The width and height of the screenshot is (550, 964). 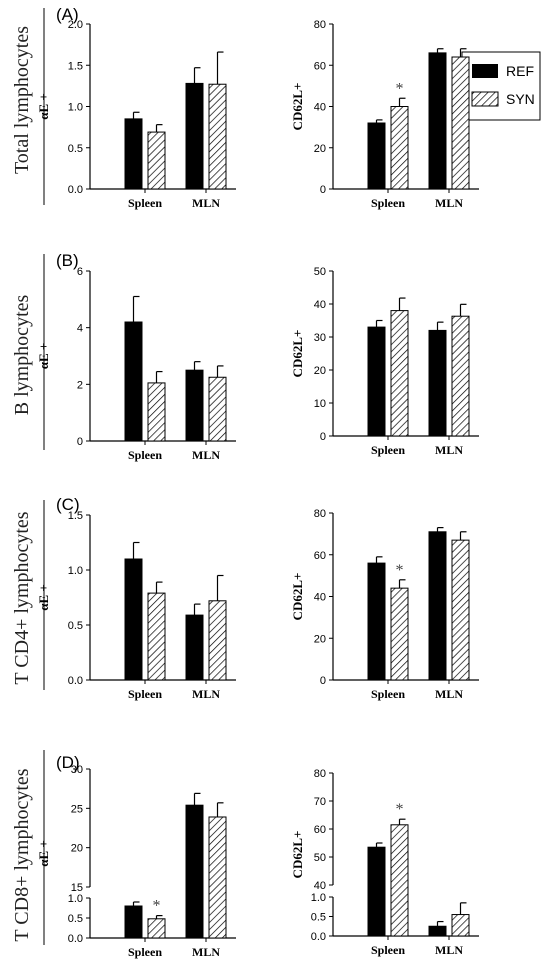 I want to click on row-label: B lymphocytes, so click(x=22, y=355).